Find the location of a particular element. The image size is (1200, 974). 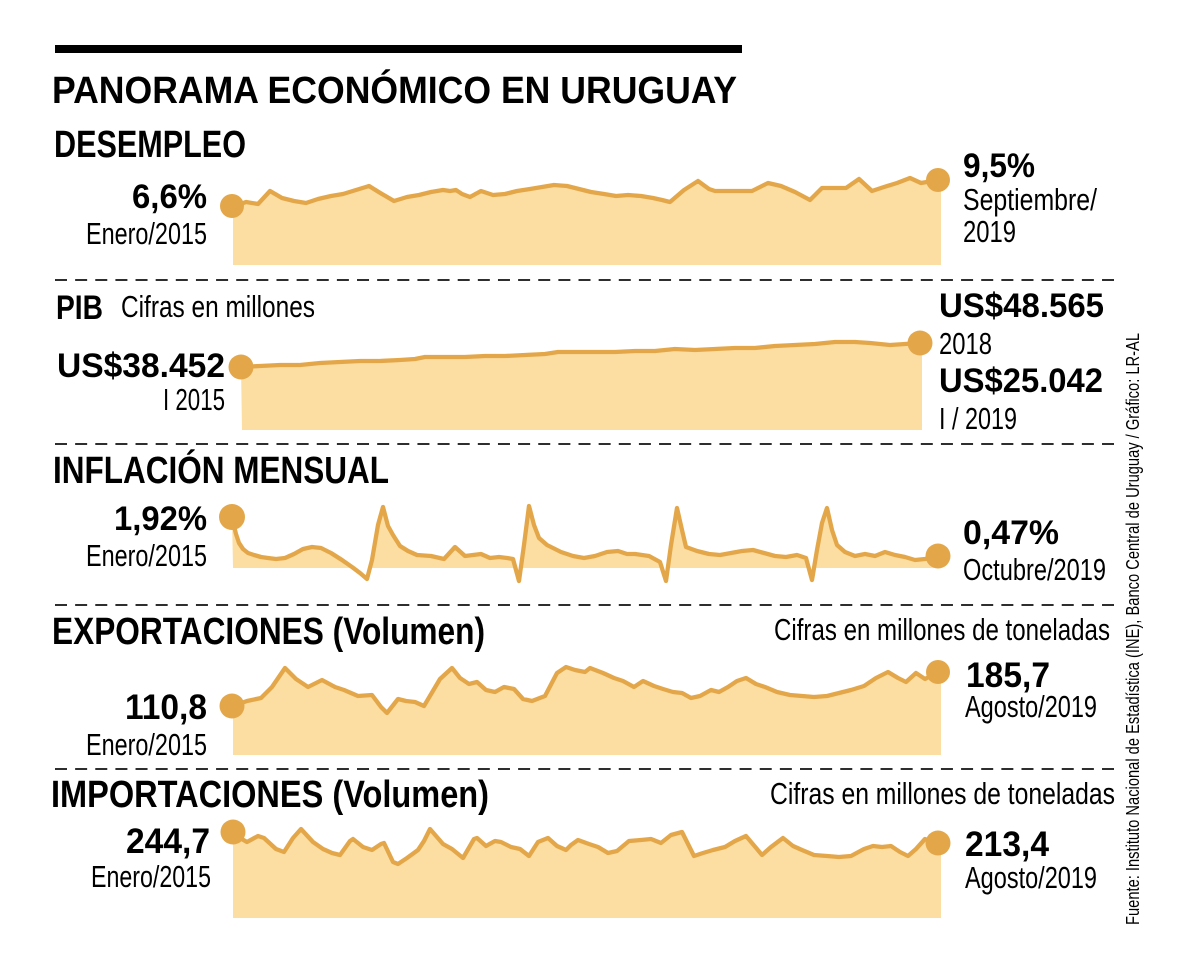

svg-text: I / 2019 is located at coordinates (978, 418).